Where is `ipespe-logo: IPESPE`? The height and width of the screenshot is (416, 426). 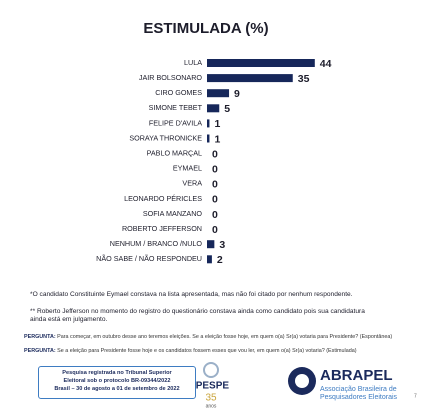
ipespe-logo: IPESPE is located at coordinates (212, 386).